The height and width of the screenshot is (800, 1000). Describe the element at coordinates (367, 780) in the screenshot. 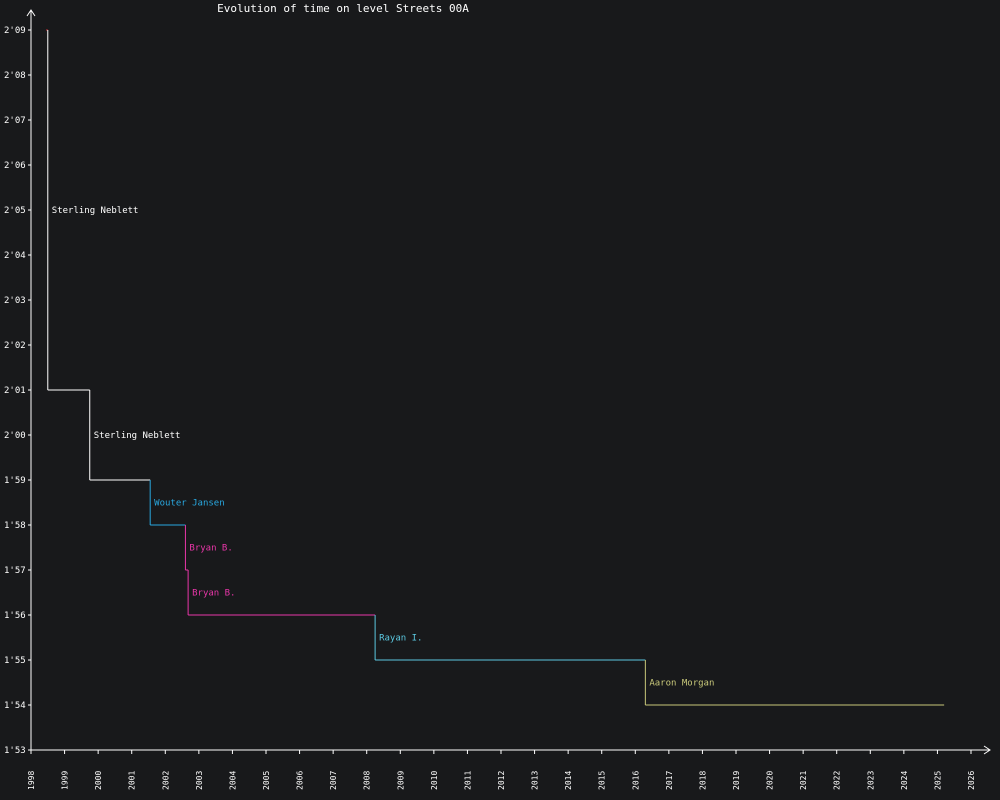

I see `x-tick-label: 2008` at that location.